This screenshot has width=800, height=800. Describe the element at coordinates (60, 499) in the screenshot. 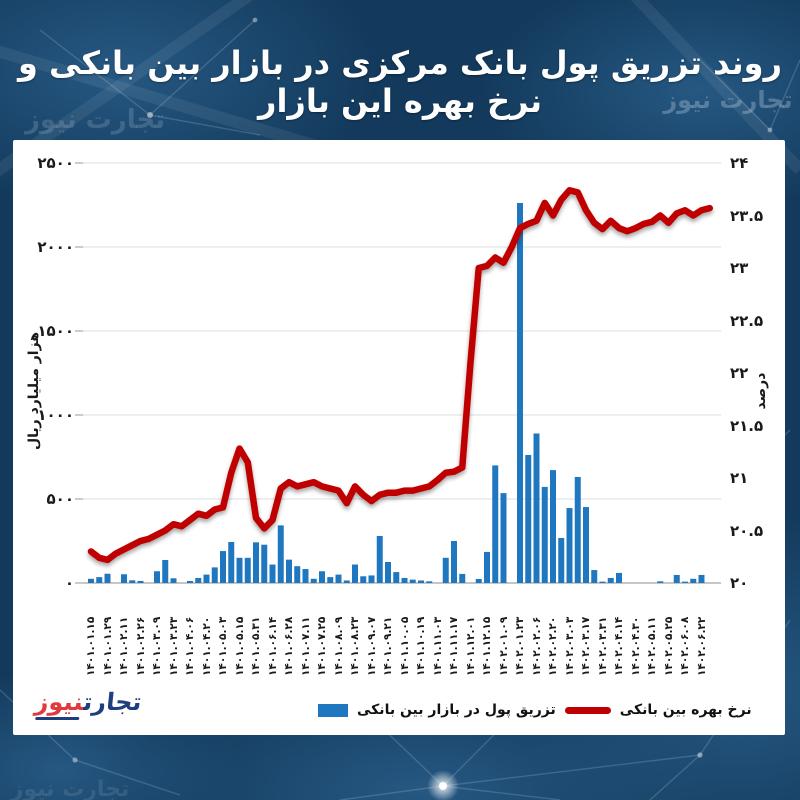

I see `left-axis-tick-label: ۵۰۰` at that location.